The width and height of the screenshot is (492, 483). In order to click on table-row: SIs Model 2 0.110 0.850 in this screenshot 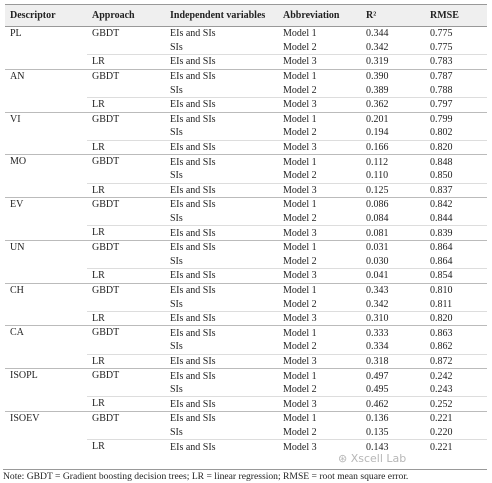, I will do `click(246, 176)`.